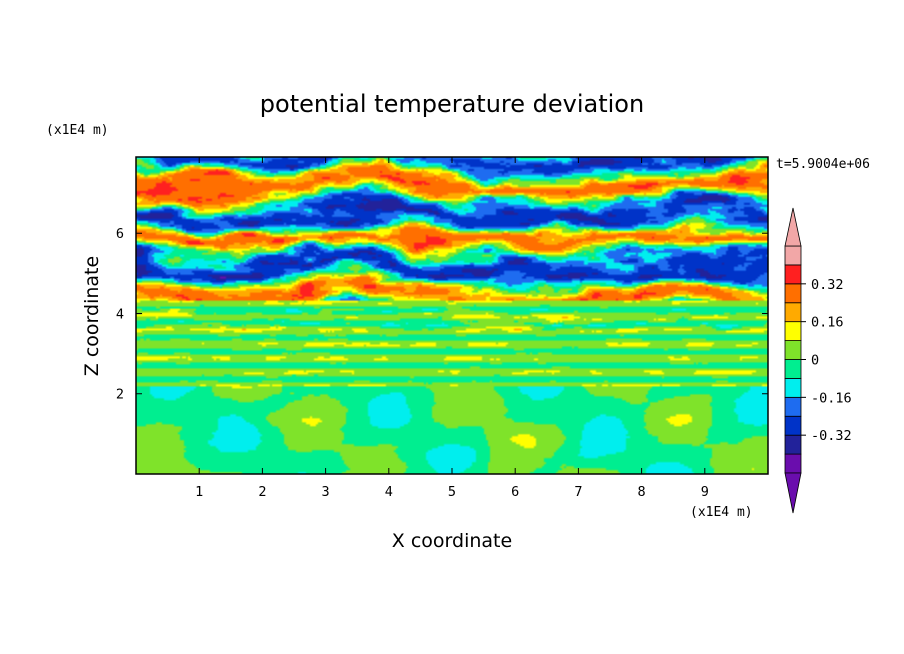 Image resolution: width=904 pixels, height=654 pixels. I want to click on colorbar-label: -0.16, so click(831, 398).